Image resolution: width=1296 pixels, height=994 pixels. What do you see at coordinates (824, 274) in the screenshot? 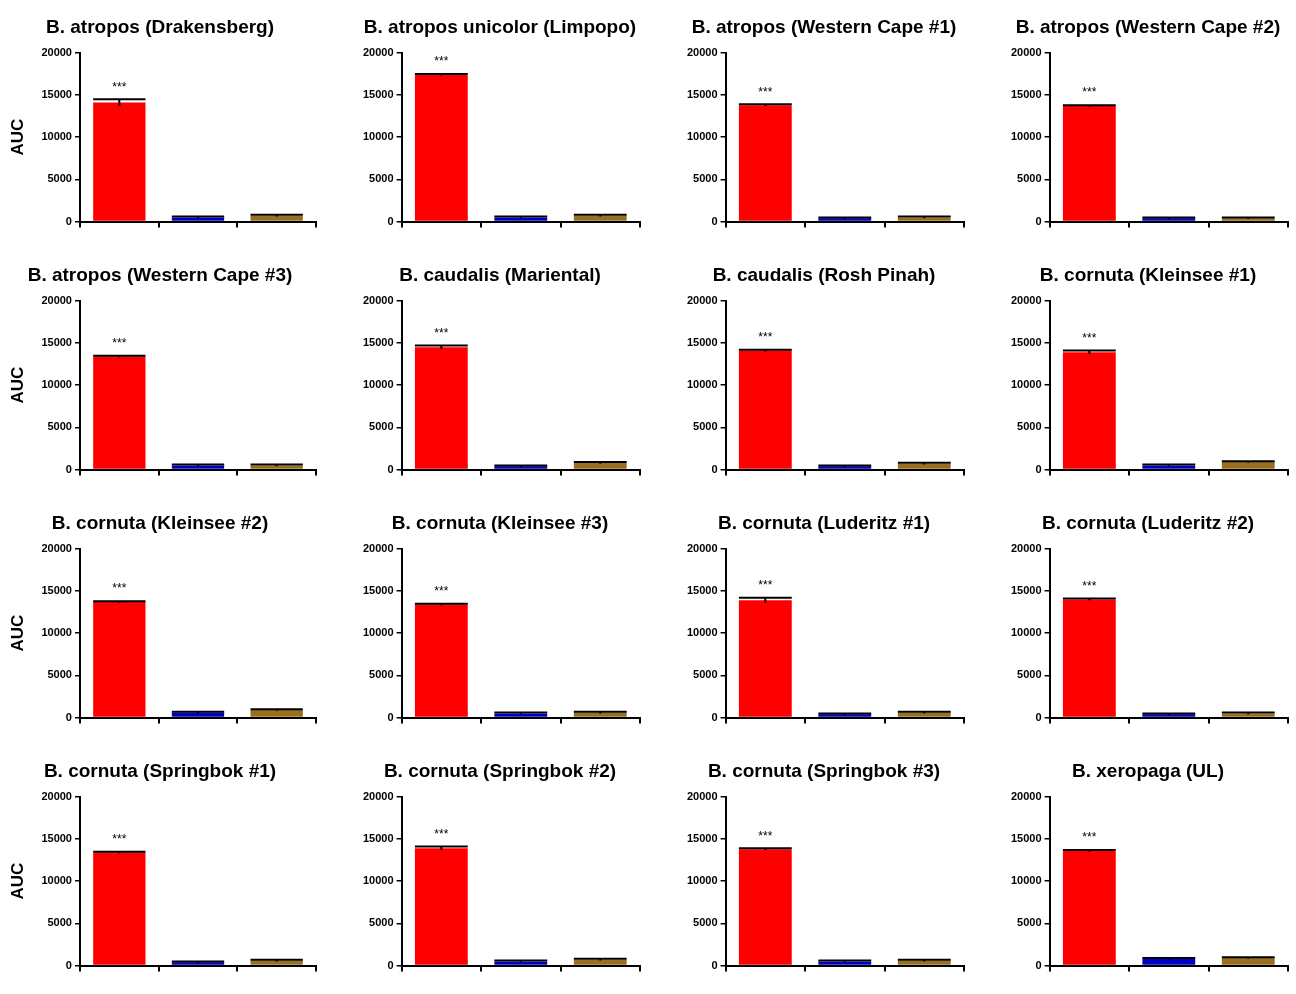
I see `chart-title: B. caudalis (Rosh Pinah)` at bounding box center [824, 274].